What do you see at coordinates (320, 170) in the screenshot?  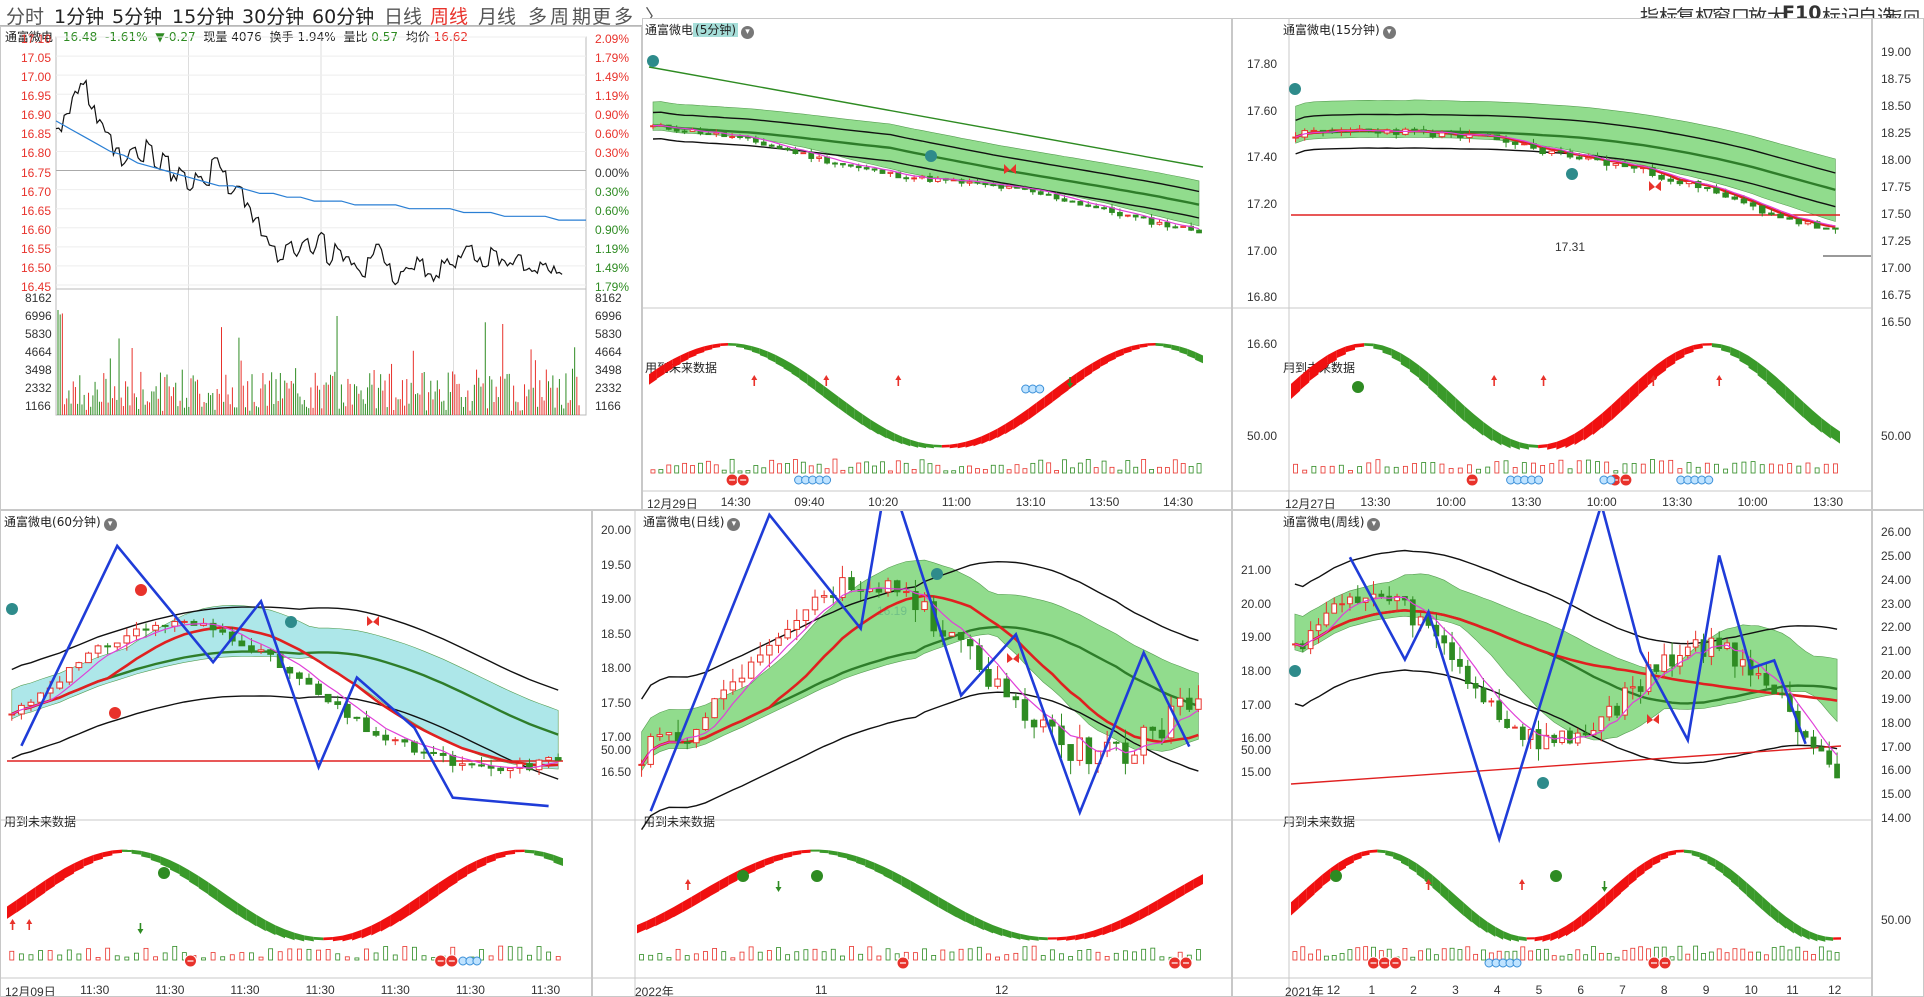 I see `avg-price-line` at bounding box center [320, 170].